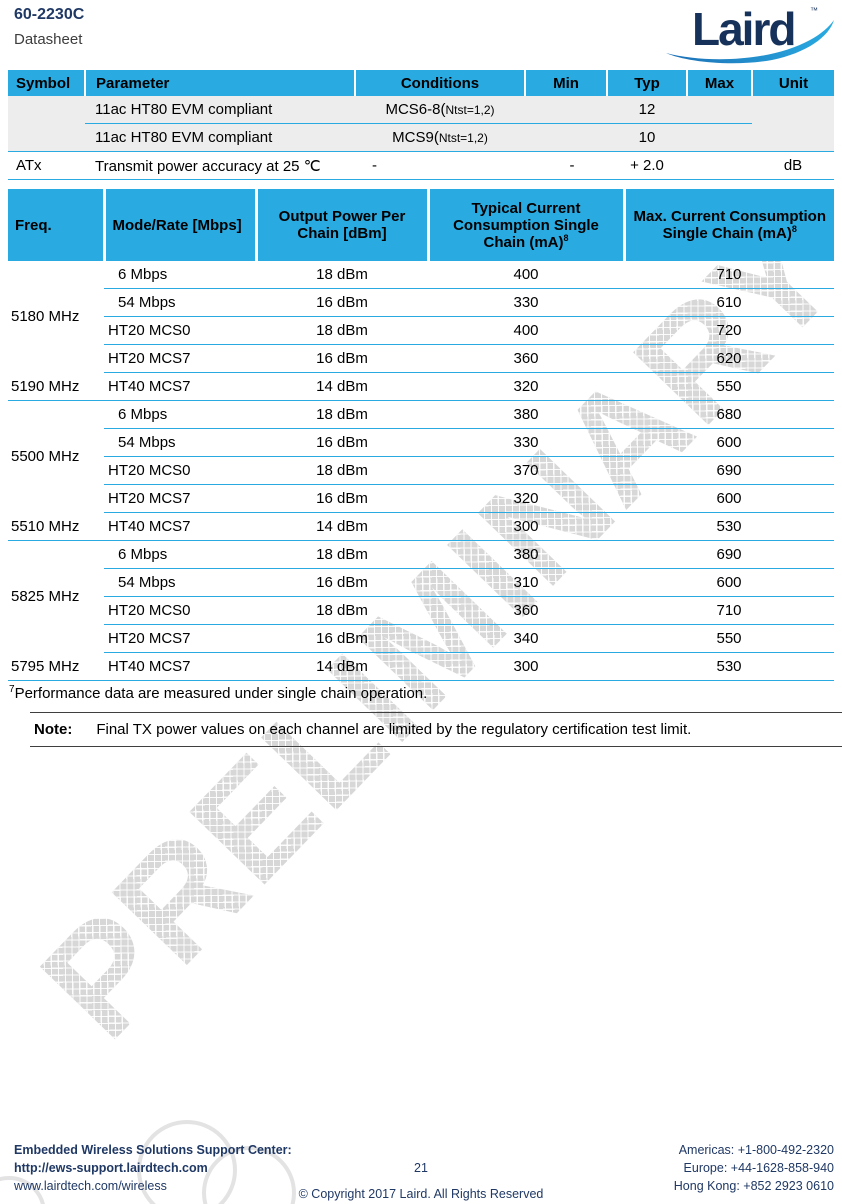 This screenshot has width=842, height=1204. Describe the element at coordinates (56, 526) in the screenshot. I see `freq-label: 5510 MHz` at that location.